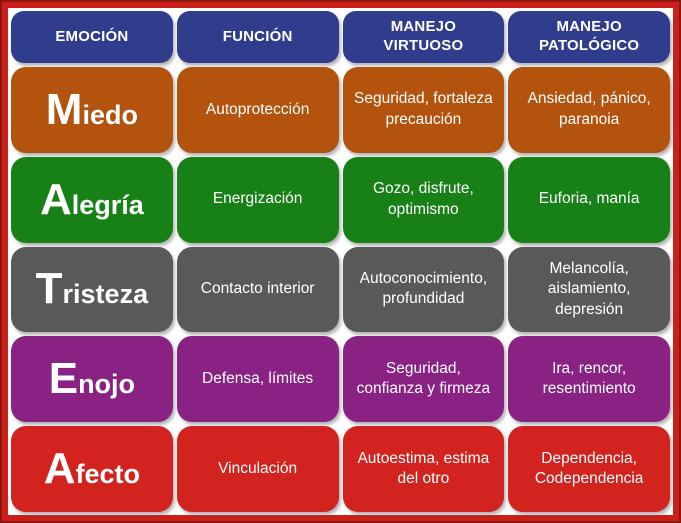  I want to click on tristeza-funcion-cell: Contacto interior, so click(257, 289).